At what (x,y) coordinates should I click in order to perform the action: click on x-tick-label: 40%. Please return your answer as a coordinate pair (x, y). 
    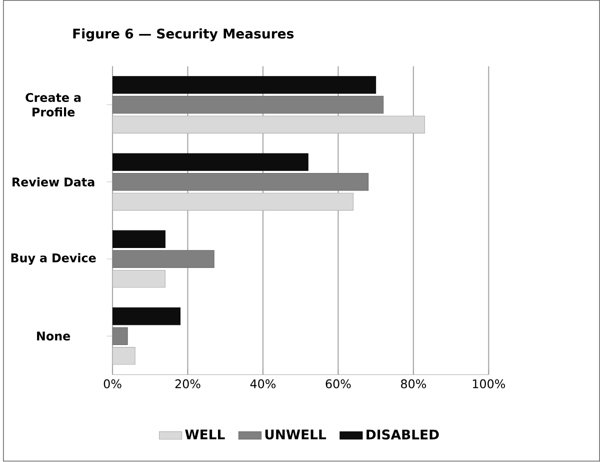
    Looking at the image, I should click on (263, 384).